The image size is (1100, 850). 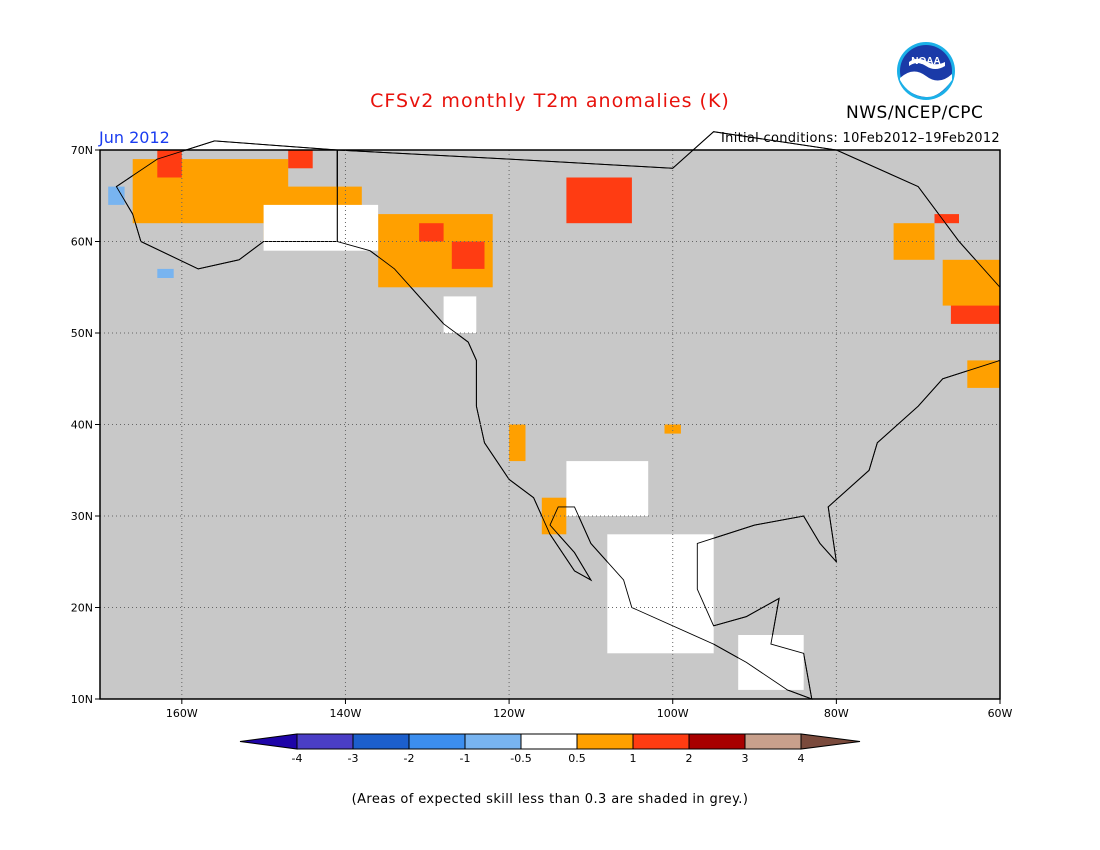 What do you see at coordinates (509, 713) in the screenshot?
I see `lon-tick-label: 120W` at bounding box center [509, 713].